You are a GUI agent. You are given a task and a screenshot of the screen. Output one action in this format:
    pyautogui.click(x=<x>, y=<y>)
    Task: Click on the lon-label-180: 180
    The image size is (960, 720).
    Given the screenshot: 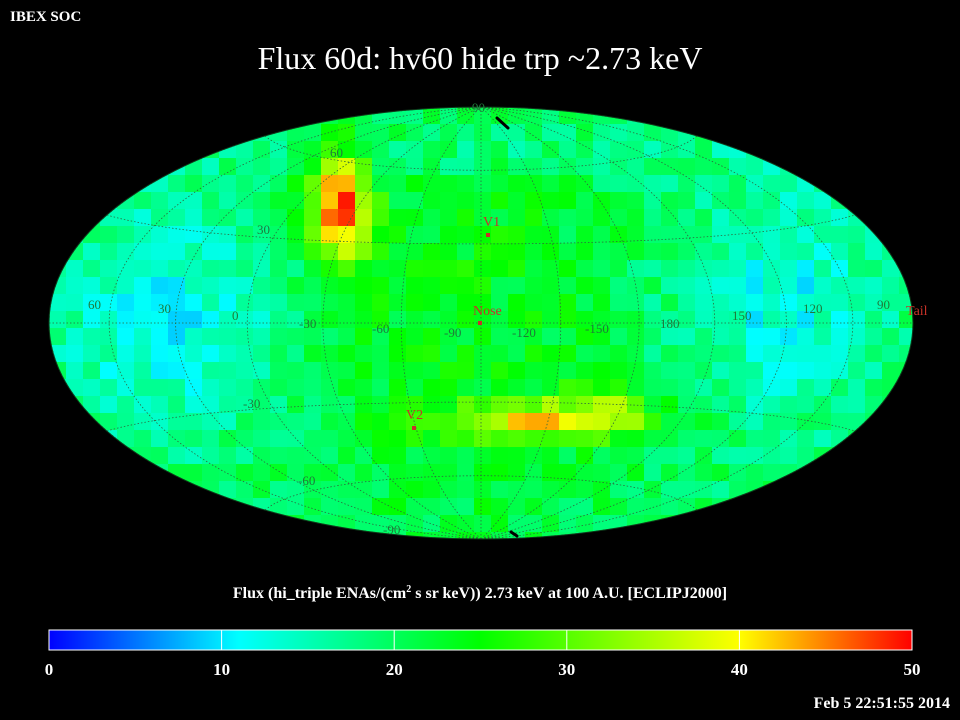 What is the action you would take?
    pyautogui.click(x=670, y=323)
    